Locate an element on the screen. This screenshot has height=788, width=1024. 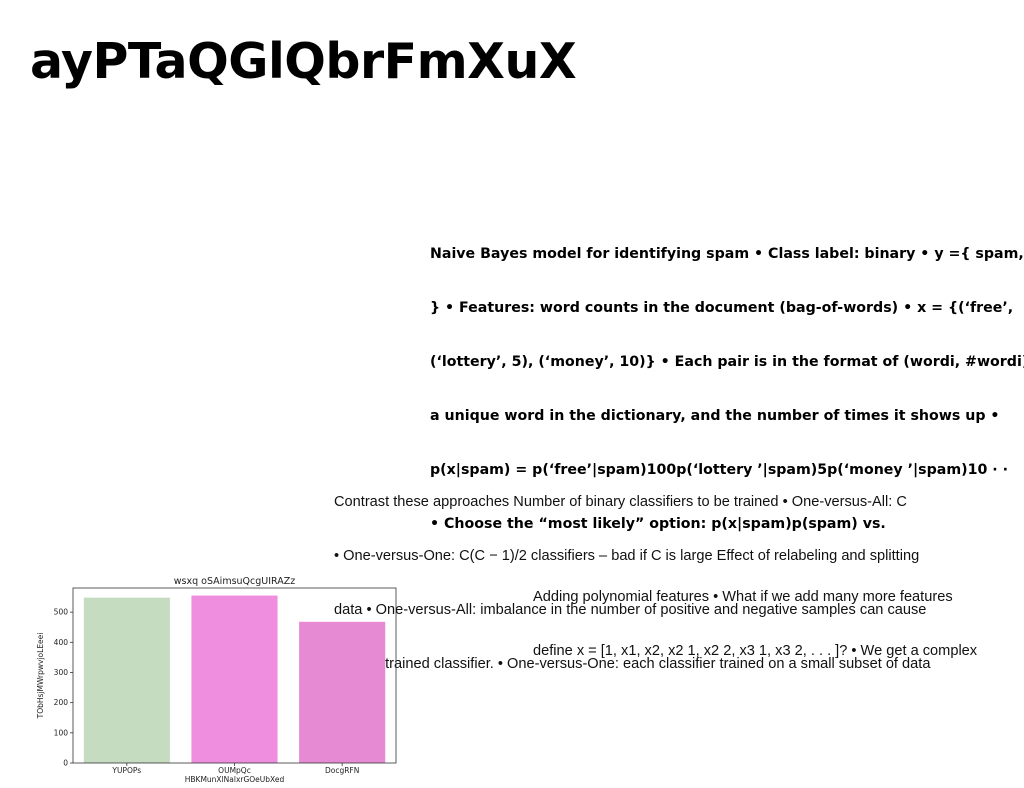
chart-title: wsxq oSAimsuQcgUIRAZz is located at coordinates (234, 581).